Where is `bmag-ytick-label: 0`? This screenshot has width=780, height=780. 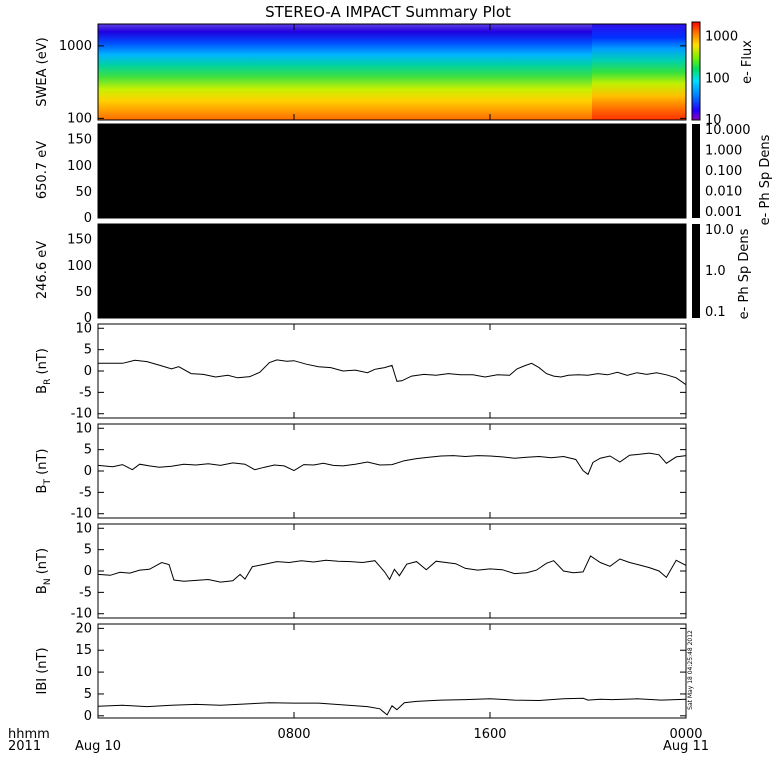
bmag-ytick-label: 0 is located at coordinates (88, 716).